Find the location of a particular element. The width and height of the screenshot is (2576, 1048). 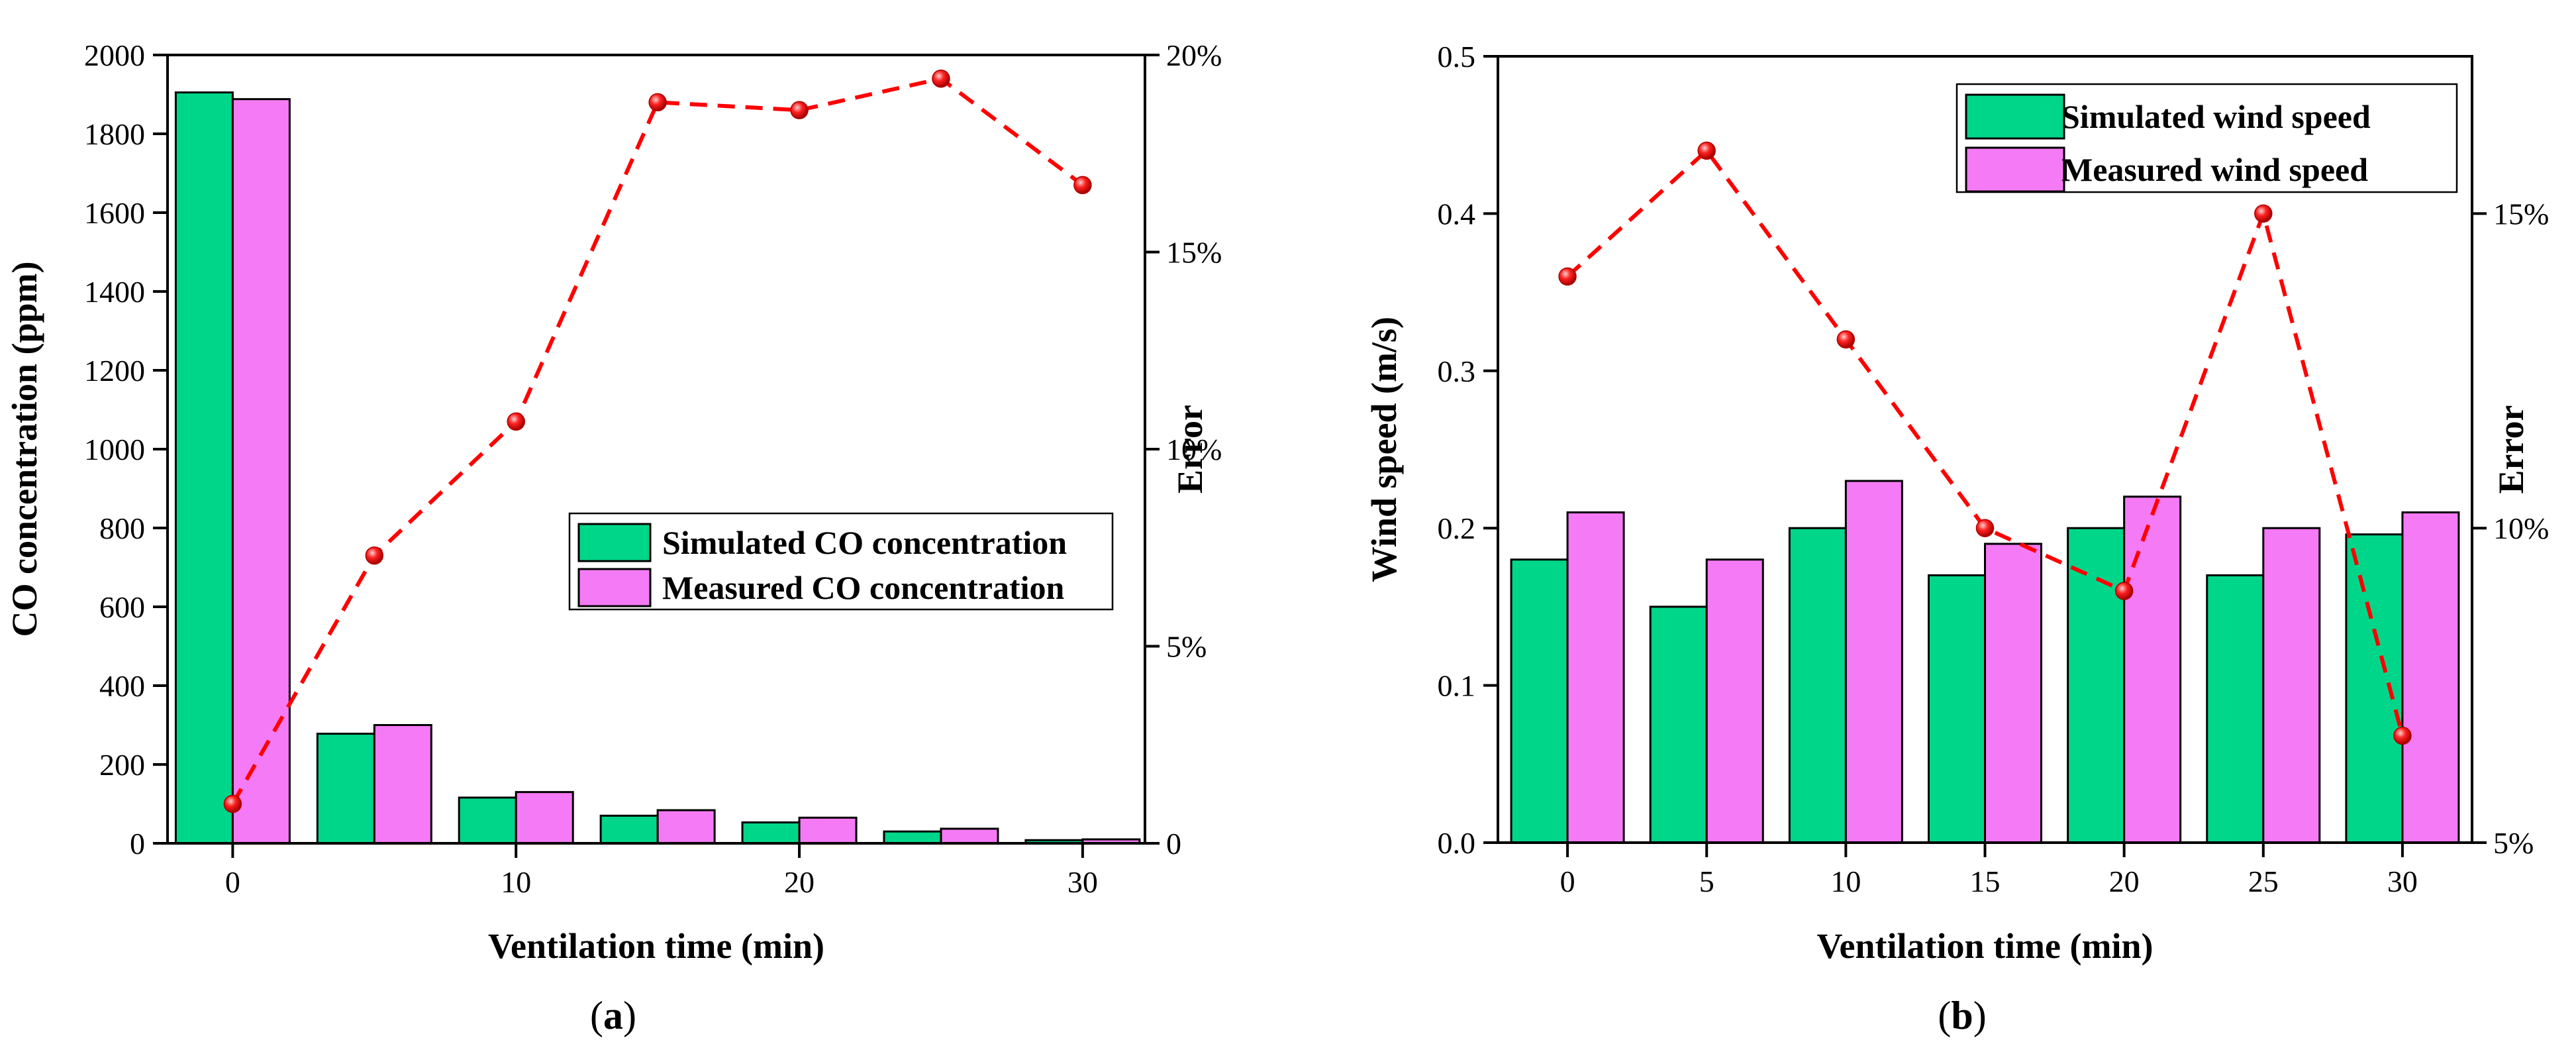

y-tick-label: 1200 is located at coordinates (114, 371).